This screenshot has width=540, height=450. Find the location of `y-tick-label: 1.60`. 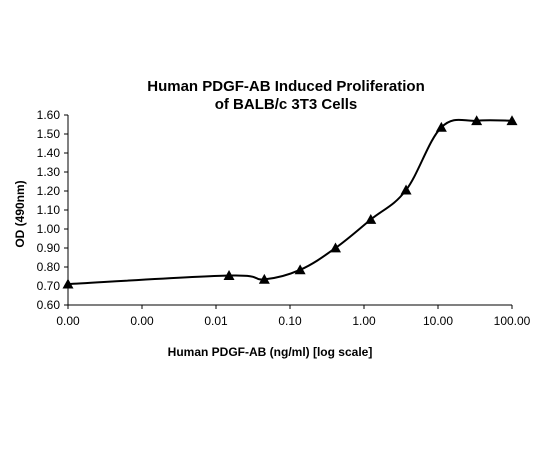

y-tick-label: 1.60 is located at coordinates (49, 115).